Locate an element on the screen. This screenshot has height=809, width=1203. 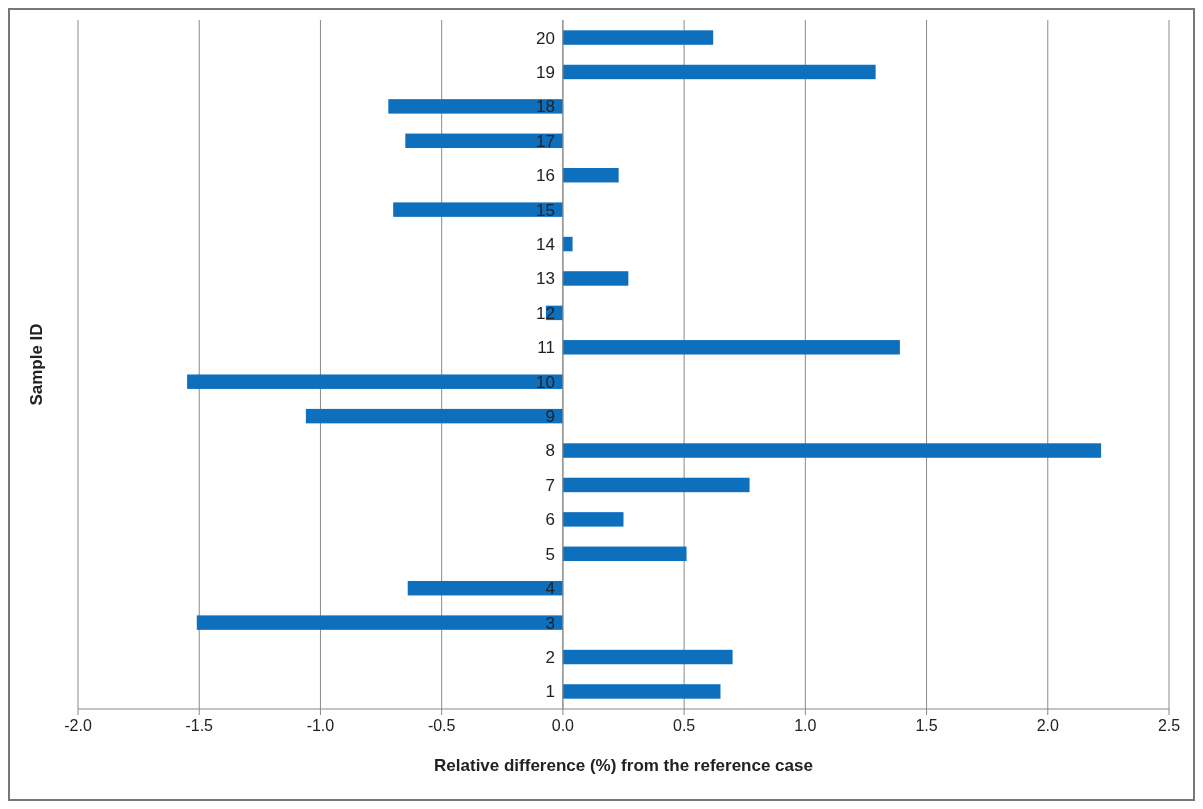
x-tick-label: -1.5 is located at coordinates (199, 725).